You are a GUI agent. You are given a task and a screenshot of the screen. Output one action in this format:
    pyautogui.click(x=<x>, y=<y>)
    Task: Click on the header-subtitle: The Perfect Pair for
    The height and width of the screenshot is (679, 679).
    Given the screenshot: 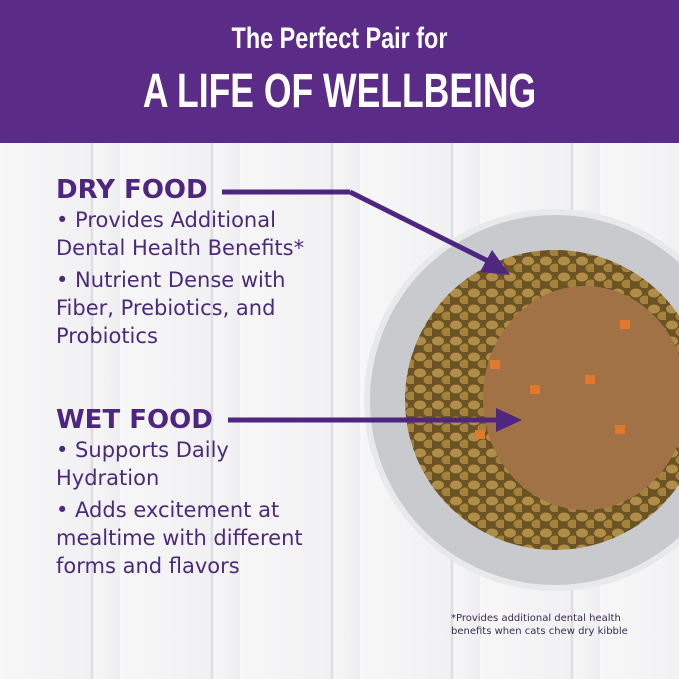 What is the action you would take?
    pyautogui.click(x=339, y=38)
    